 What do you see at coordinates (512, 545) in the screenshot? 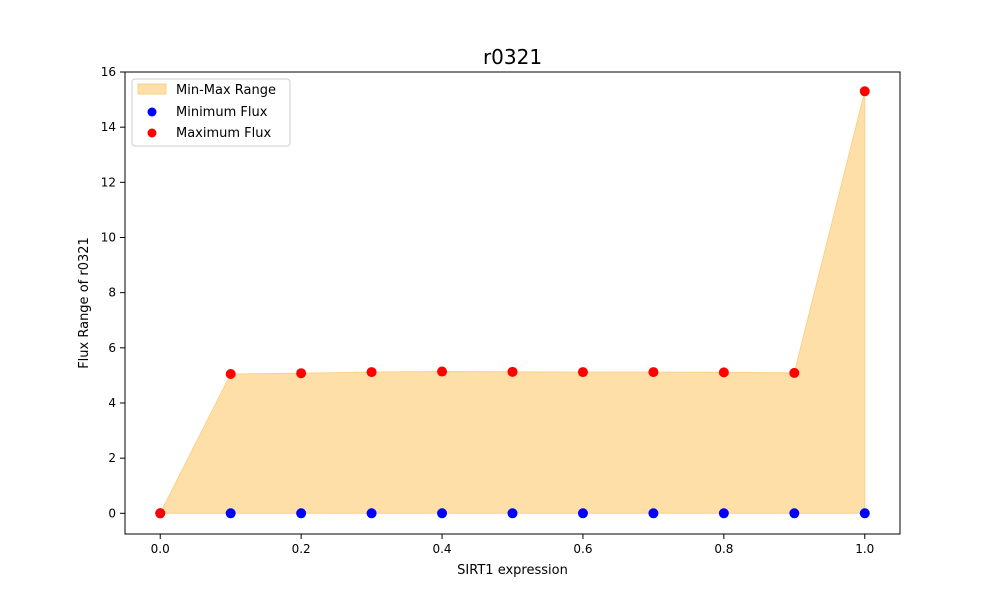
I see `x-axis: 0.0 0.2 0.4 0.6 0.8 1.0` at bounding box center [512, 545].